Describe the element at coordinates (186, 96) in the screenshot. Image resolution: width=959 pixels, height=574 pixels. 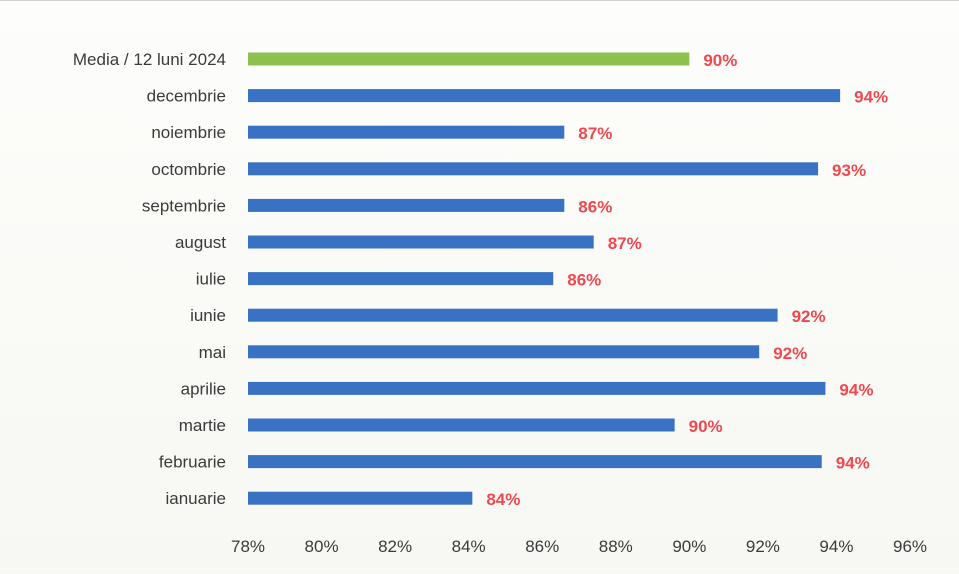
I see `category-label: decembrie` at that location.